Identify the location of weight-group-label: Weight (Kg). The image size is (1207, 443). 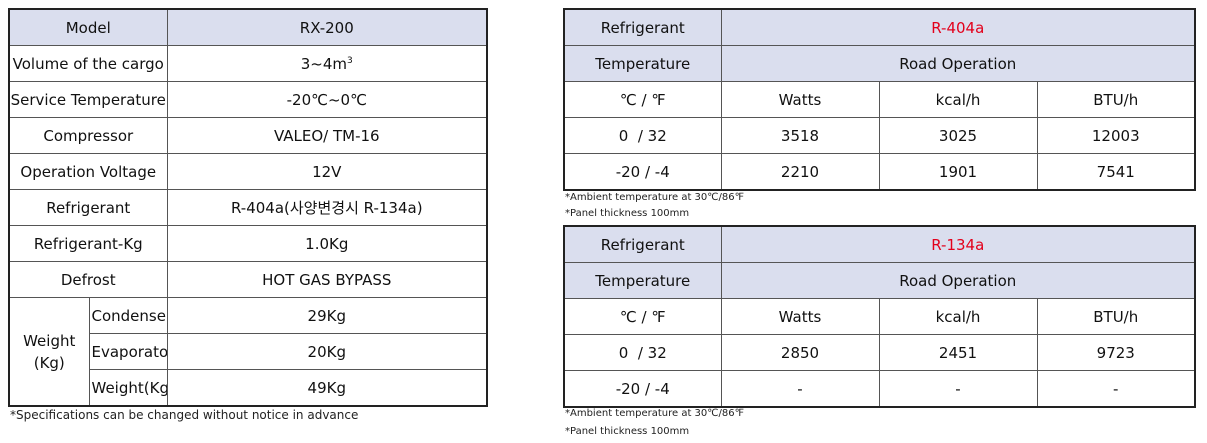
(49, 352).